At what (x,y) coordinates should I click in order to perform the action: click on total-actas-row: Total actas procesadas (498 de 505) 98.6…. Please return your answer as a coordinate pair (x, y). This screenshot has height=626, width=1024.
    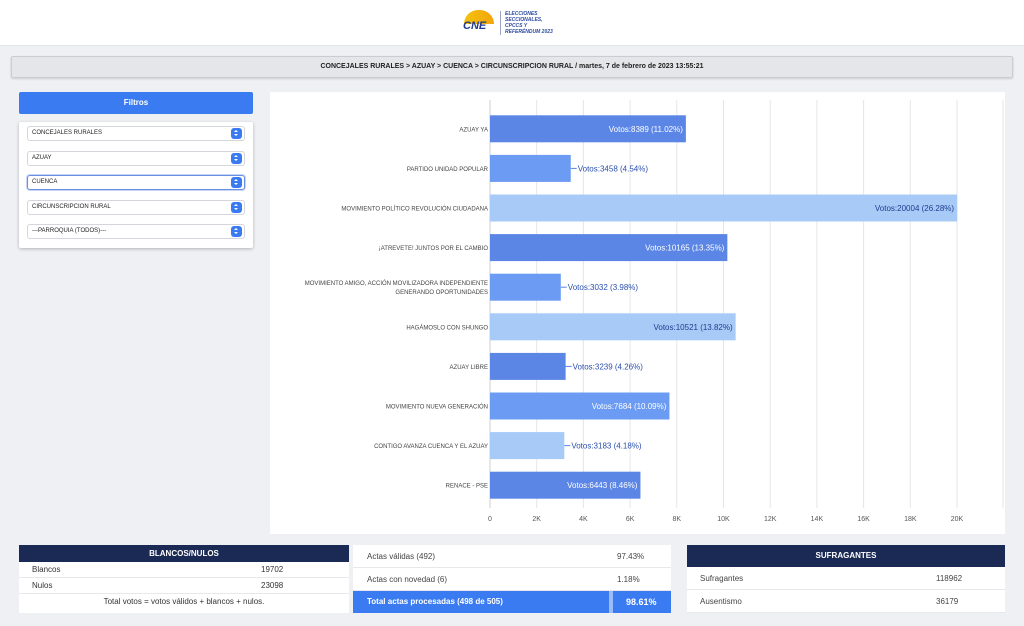
    Looking at the image, I should click on (512, 602).